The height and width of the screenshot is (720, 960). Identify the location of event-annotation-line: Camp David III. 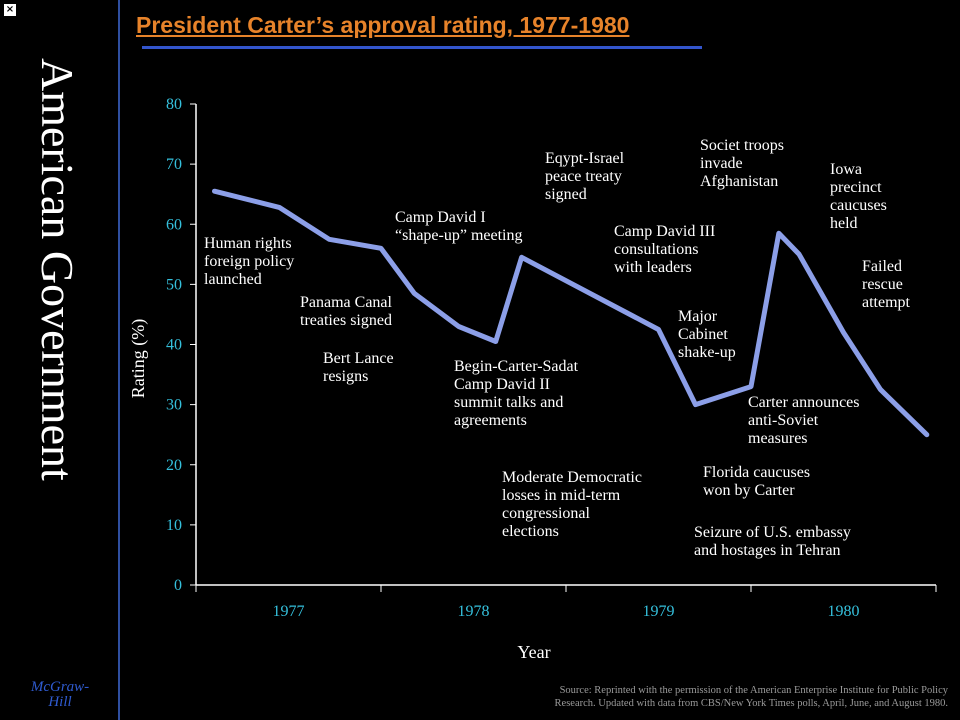
(664, 231).